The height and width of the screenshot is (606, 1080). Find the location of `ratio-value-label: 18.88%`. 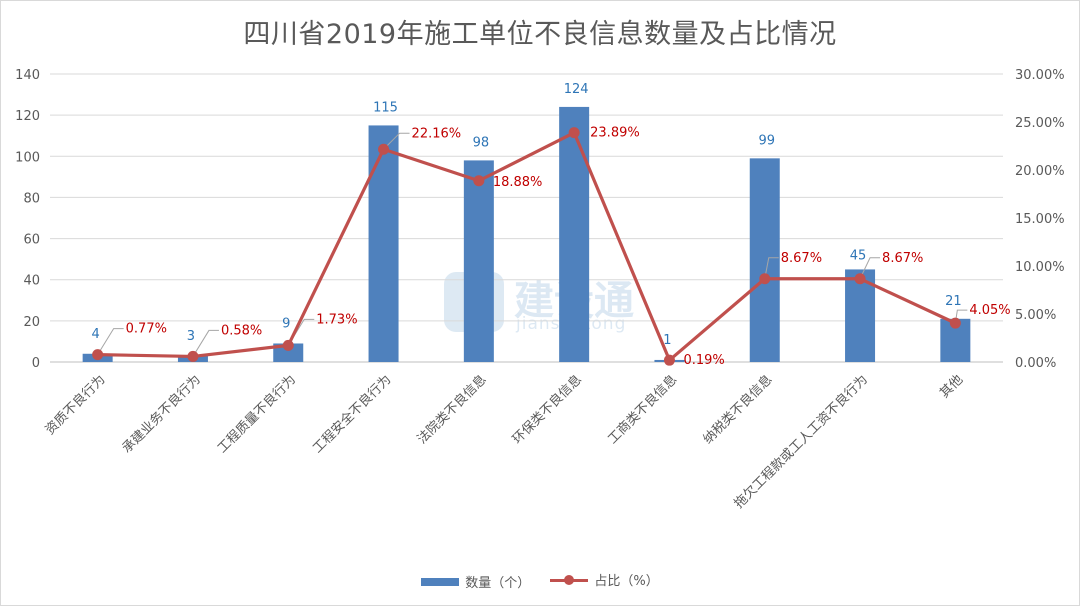

ratio-value-label: 18.88% is located at coordinates (518, 182).